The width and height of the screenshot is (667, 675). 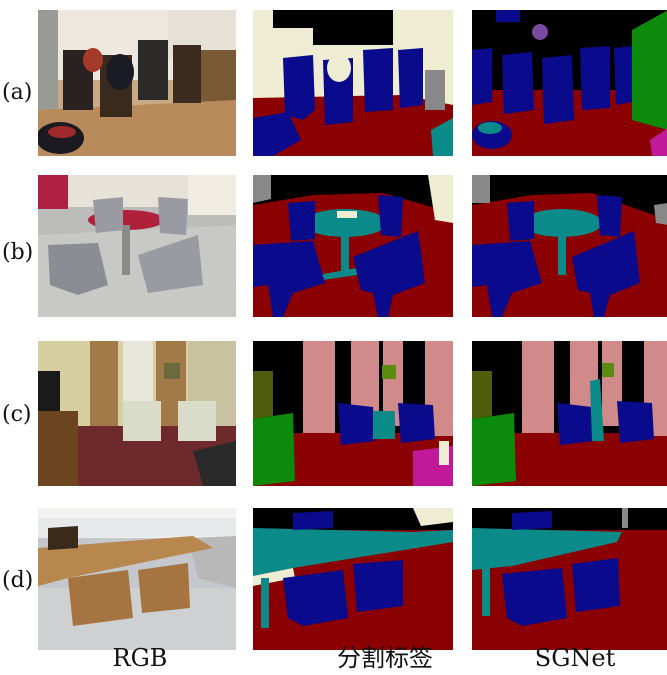 I want to click on column-label-rgb: RGB, so click(x=140, y=658).